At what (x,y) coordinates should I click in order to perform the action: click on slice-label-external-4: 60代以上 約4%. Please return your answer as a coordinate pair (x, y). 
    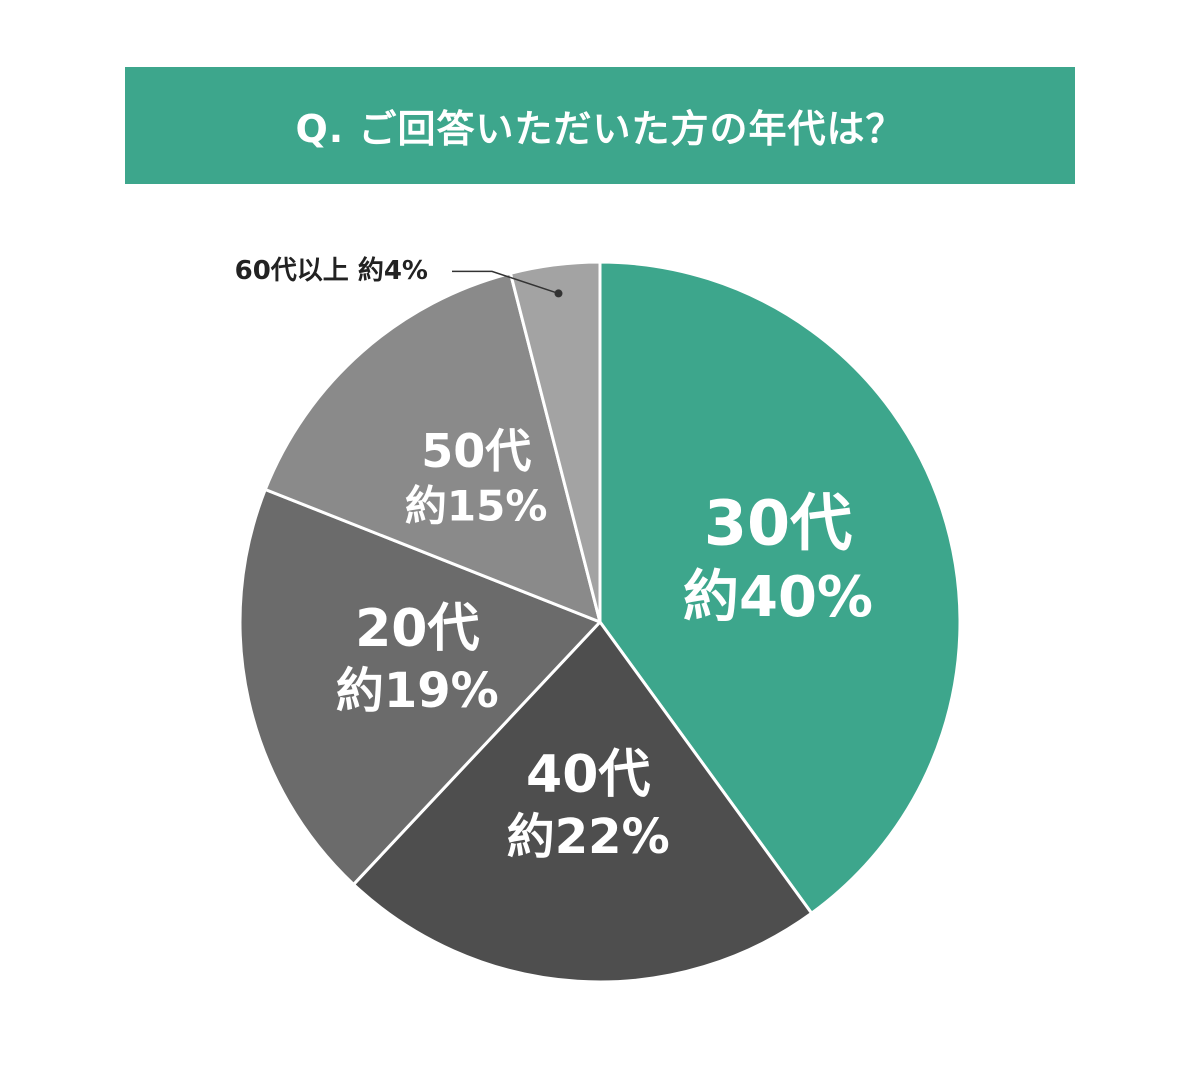
    Looking at the image, I should click on (331, 270).